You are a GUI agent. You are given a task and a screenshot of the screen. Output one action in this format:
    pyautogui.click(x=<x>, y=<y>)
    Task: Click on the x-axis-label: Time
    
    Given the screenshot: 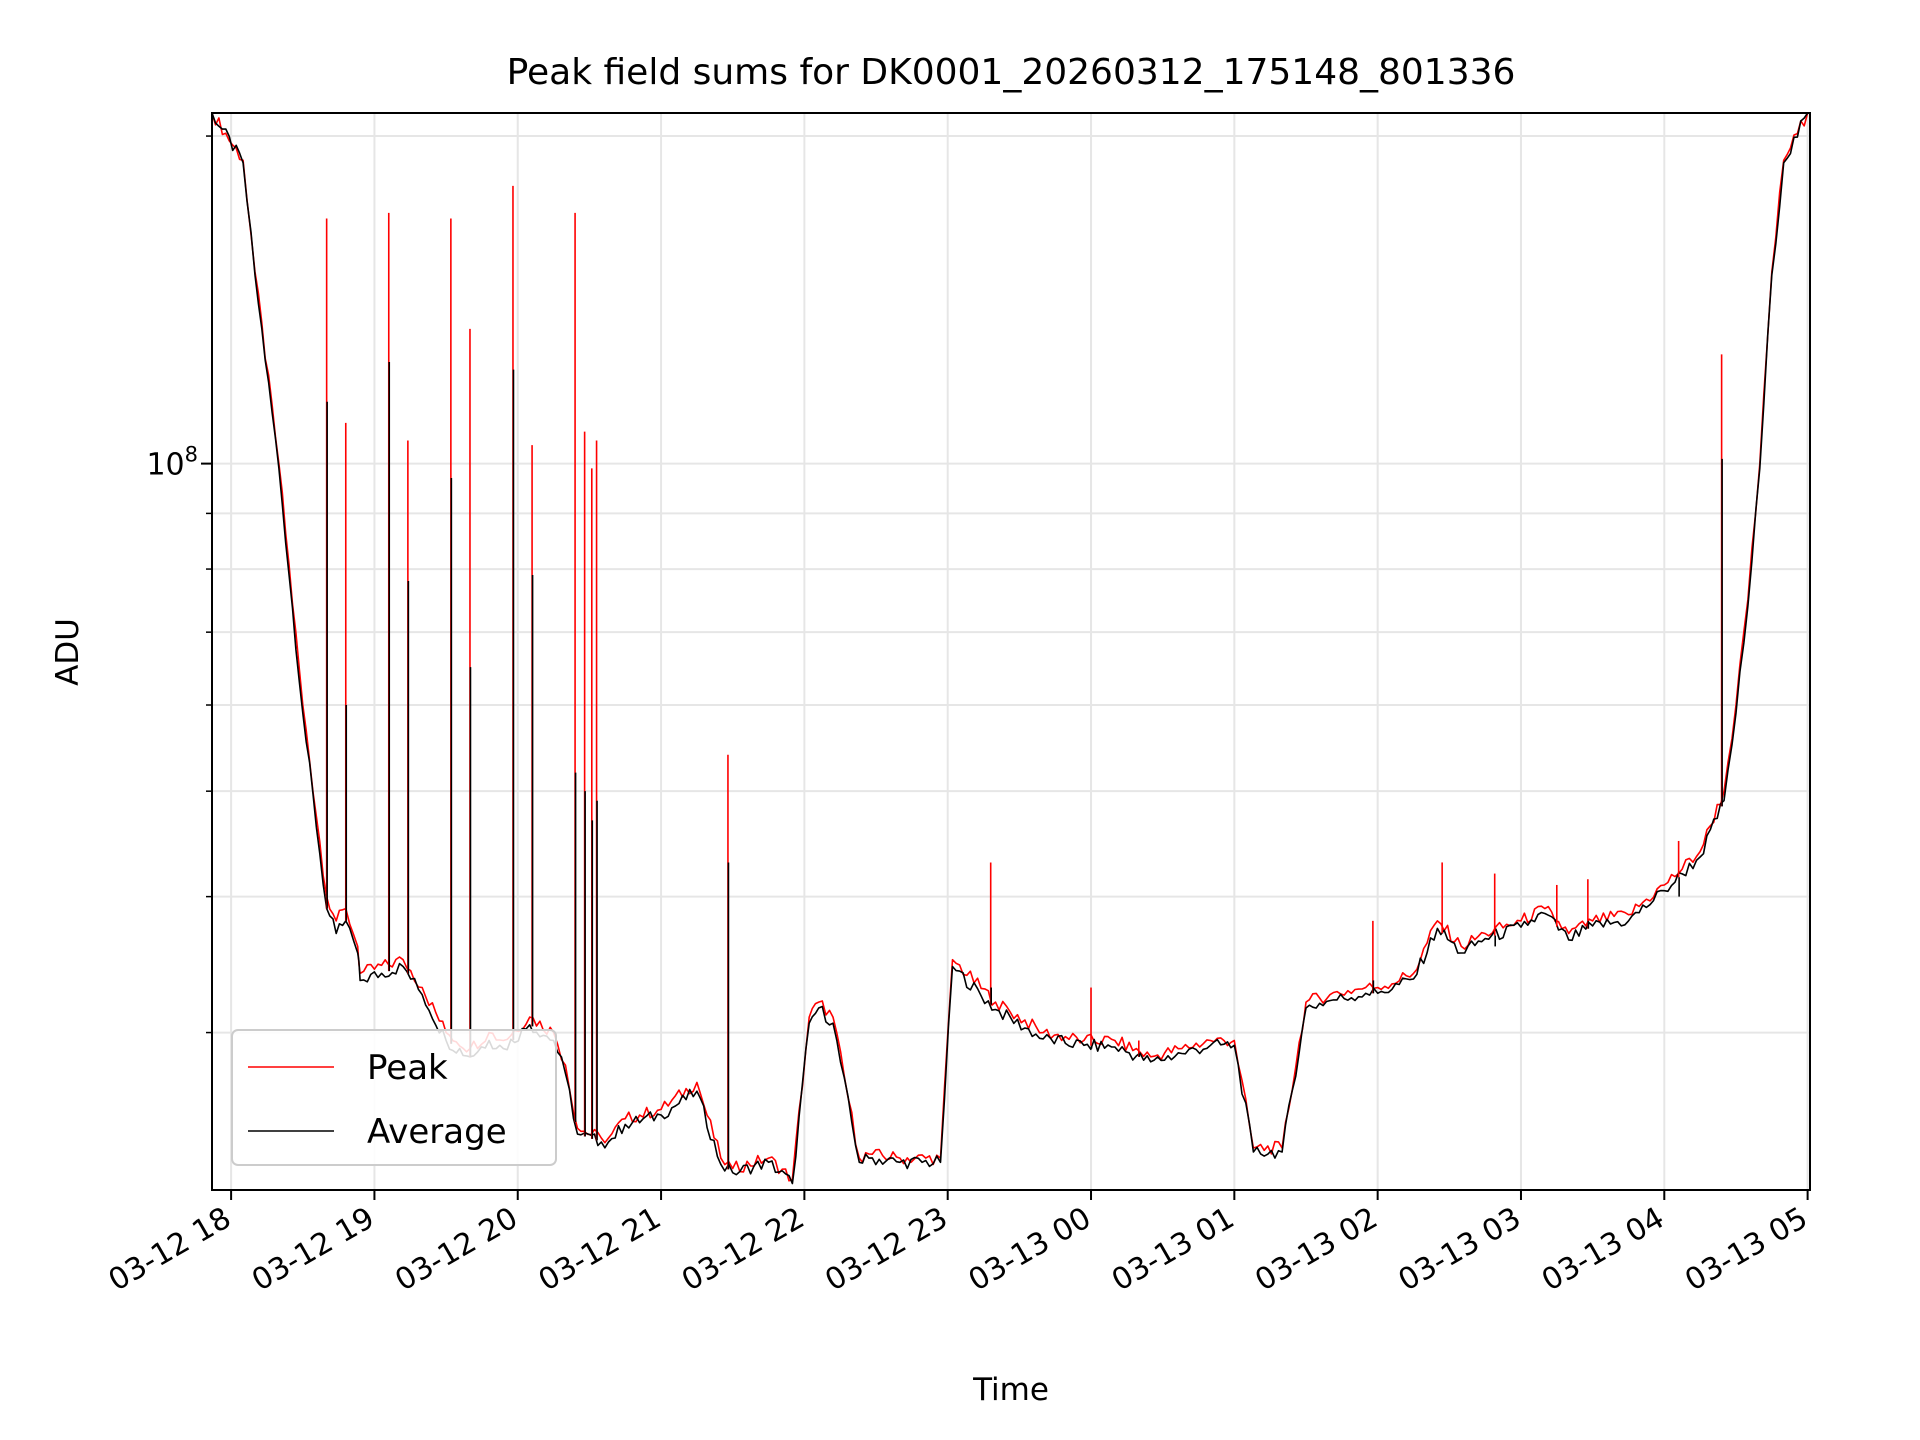 What is the action you would take?
    pyautogui.click(x=1010, y=1390)
    